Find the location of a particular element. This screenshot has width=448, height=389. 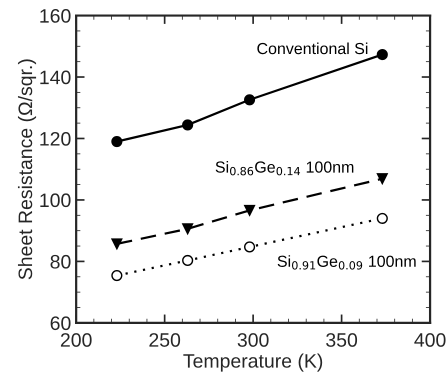

y-tick-label: 140 is located at coordinates (55, 77).